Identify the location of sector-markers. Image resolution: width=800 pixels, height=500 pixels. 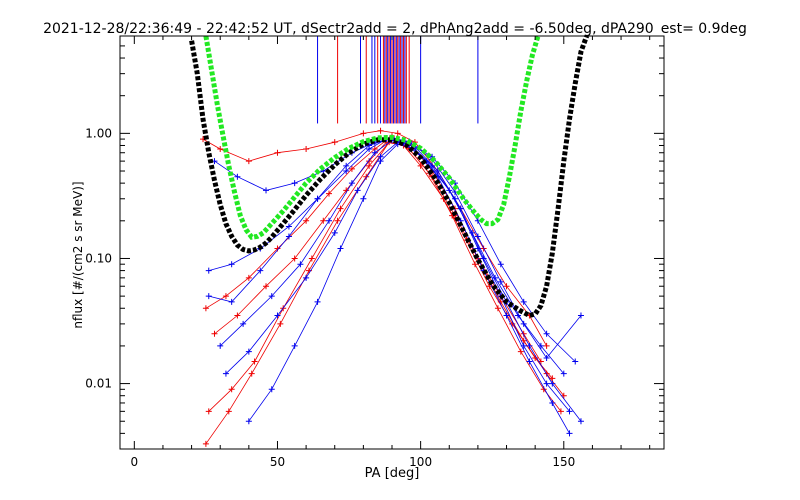
(398, 80).